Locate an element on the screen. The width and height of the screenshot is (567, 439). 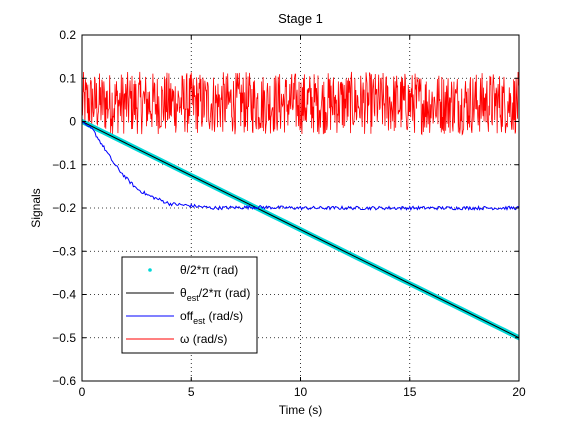
series-omega is located at coordinates (300, 103).